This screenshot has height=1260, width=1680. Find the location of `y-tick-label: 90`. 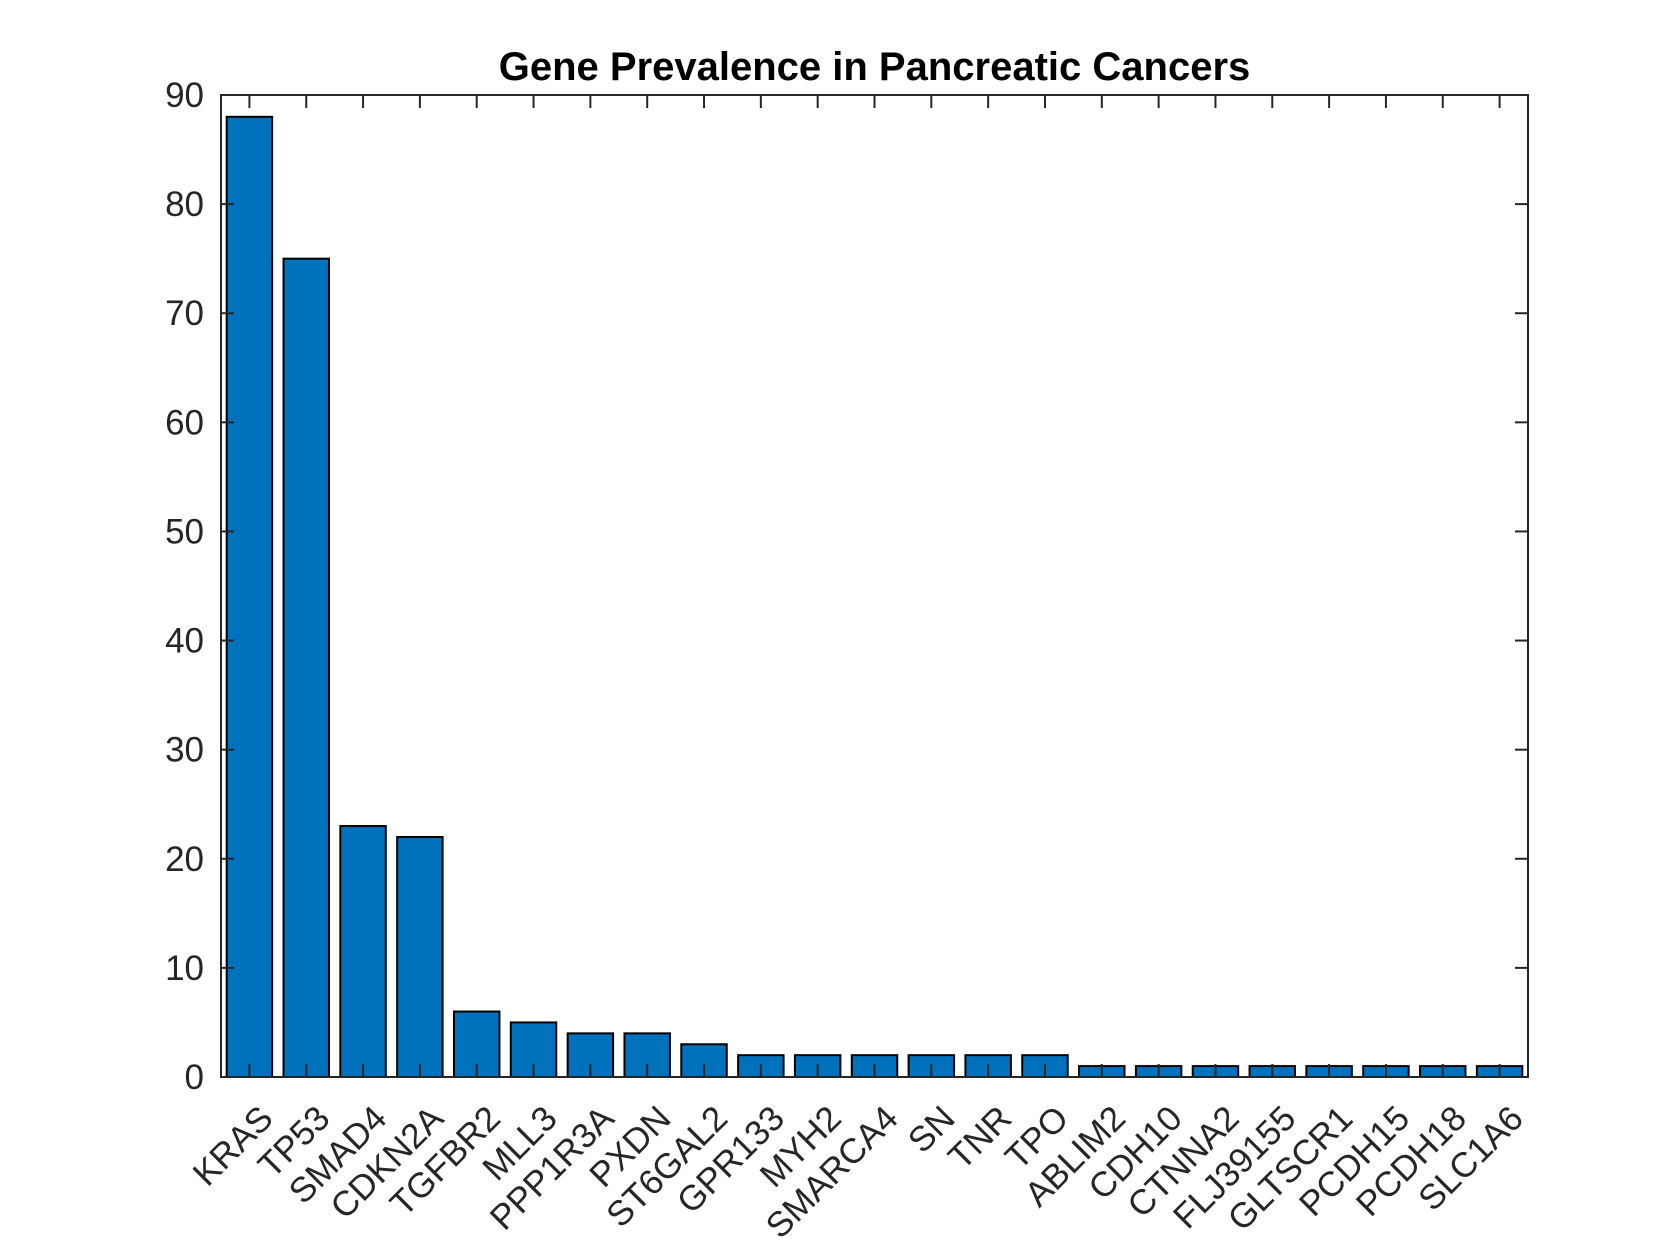

y-tick-label: 90 is located at coordinates (184, 95).